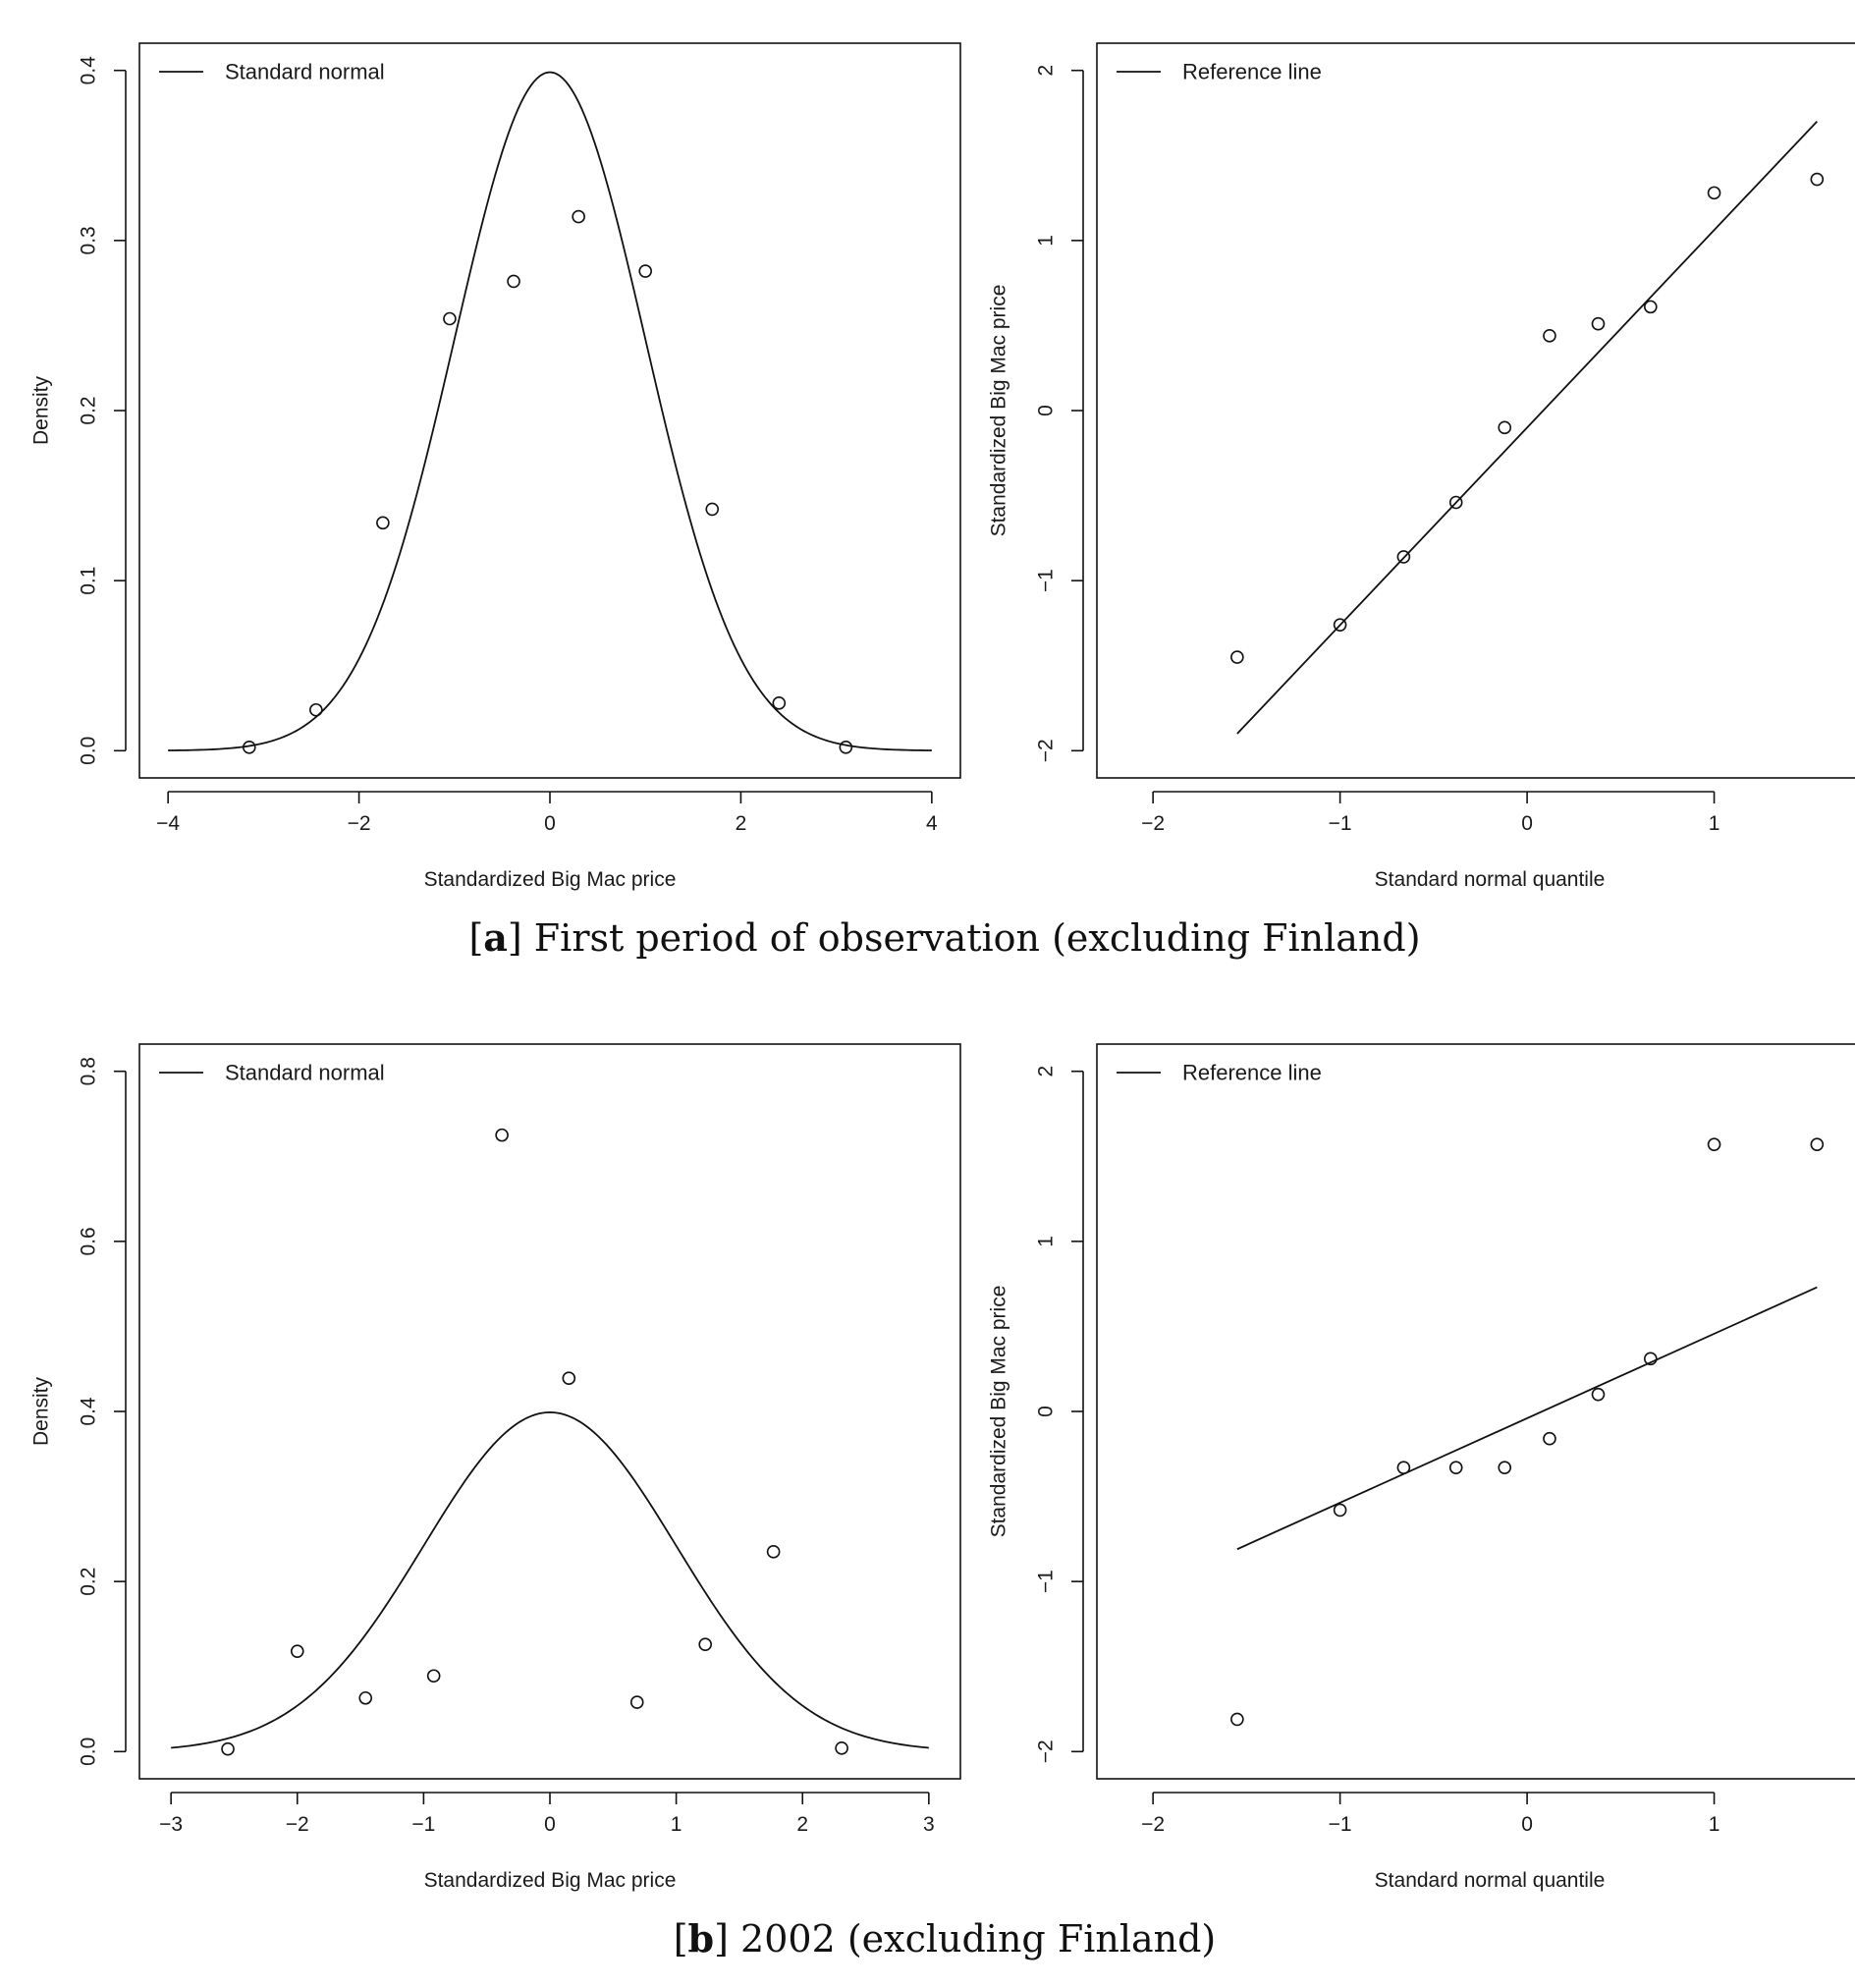 This screenshot has height=1988, width=1855. What do you see at coordinates (929, 1824) in the screenshot?
I see `x-tick-label: 3` at bounding box center [929, 1824].